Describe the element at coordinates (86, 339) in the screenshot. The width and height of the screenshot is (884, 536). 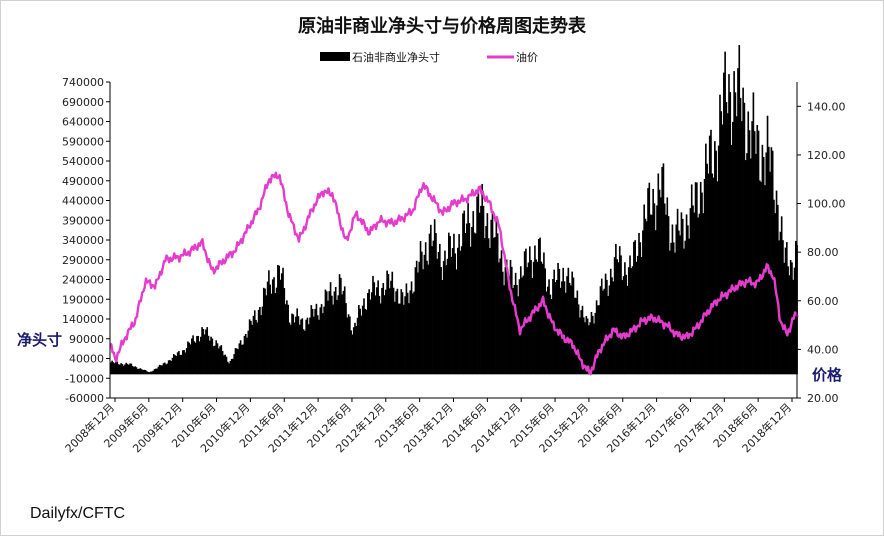
I see `y-left-tick-label: 90000` at that location.